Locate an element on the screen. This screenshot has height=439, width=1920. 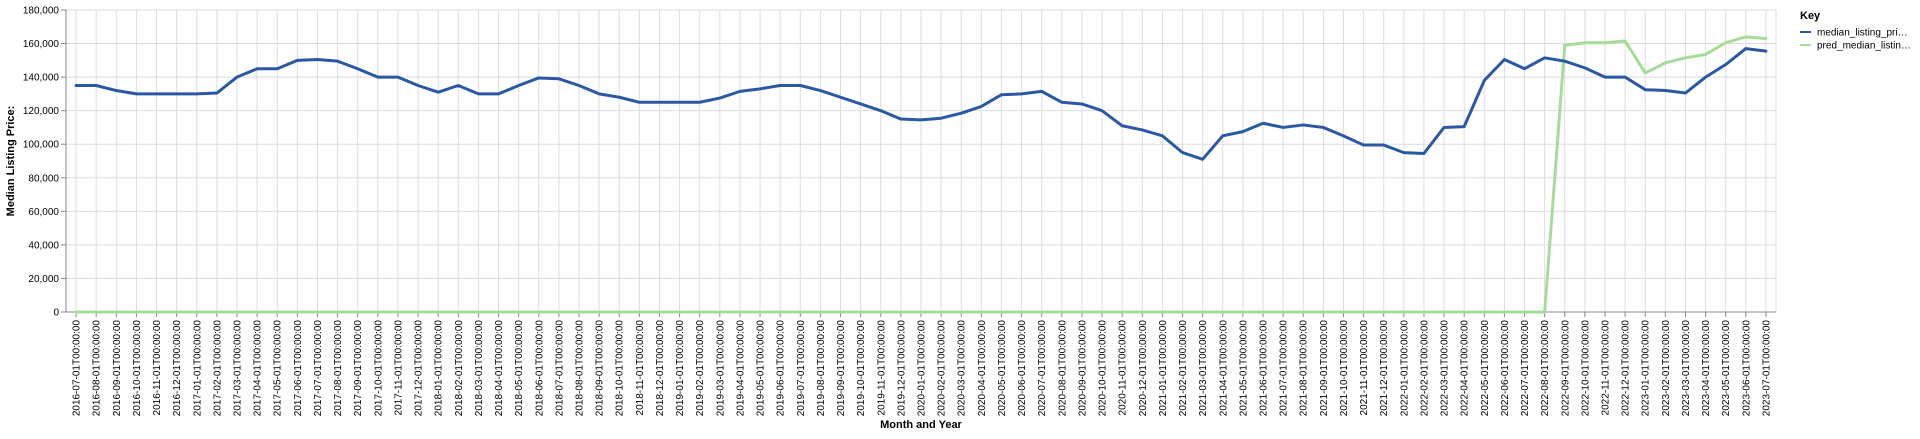
x-tick-label: 2019-09-01T00:00:00 is located at coordinates (841, 368).